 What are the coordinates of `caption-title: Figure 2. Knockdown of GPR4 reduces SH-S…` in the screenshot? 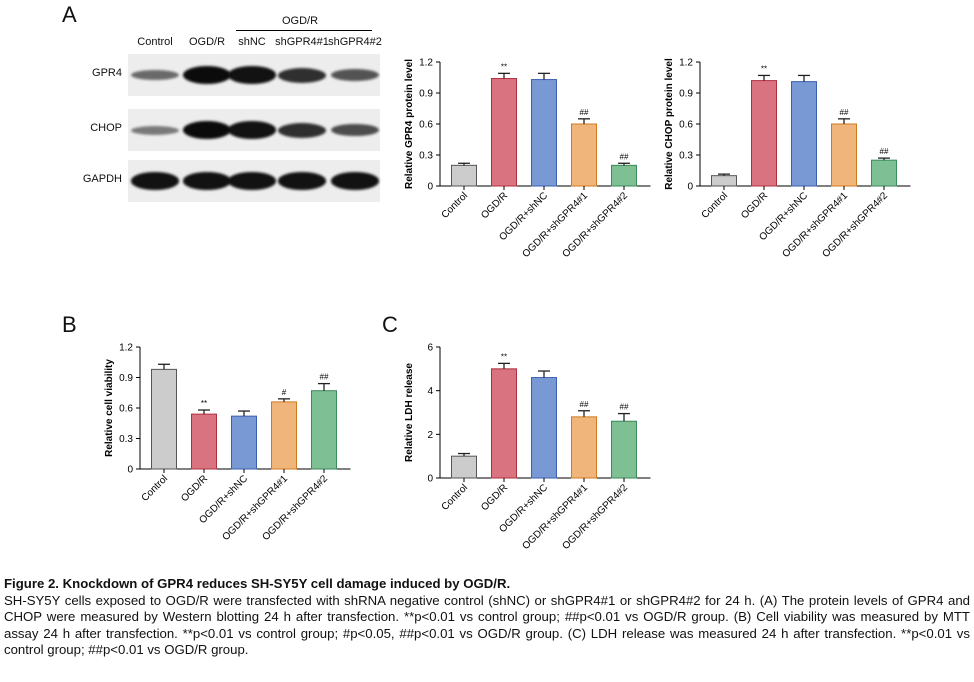 It's located at (257, 583).